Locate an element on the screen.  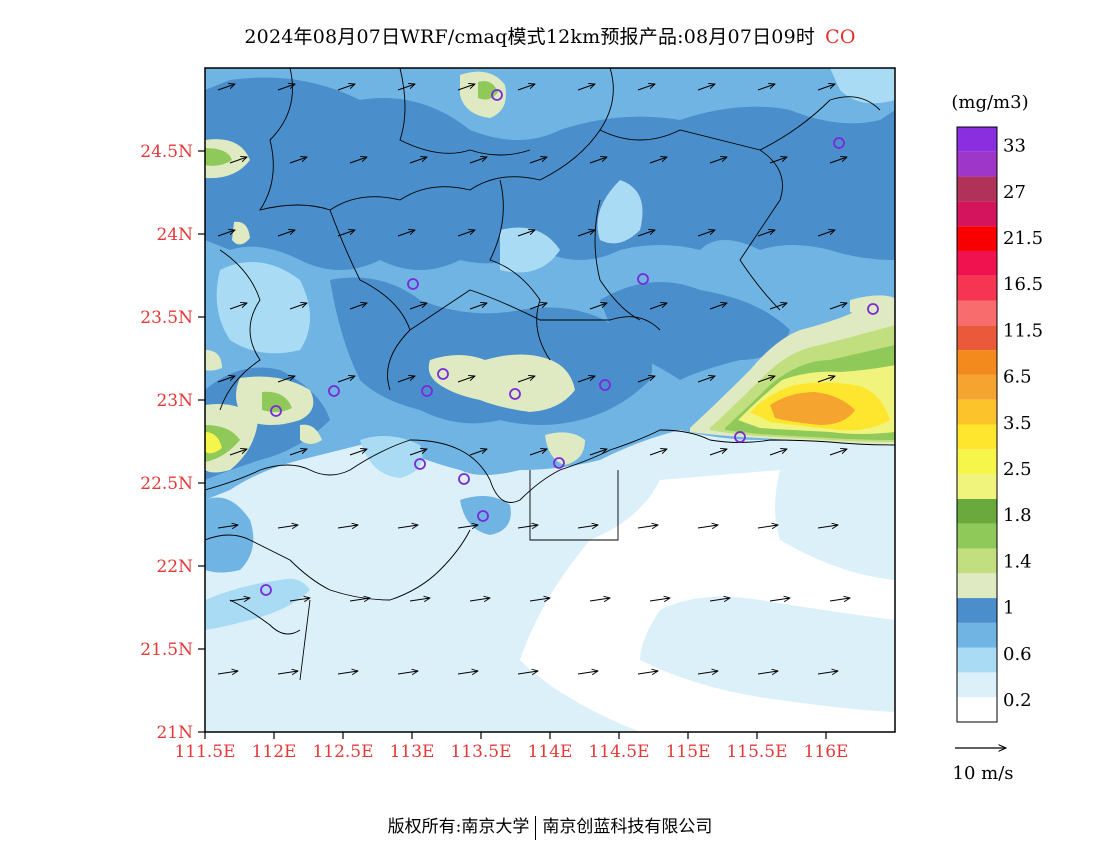
lat-tick-label: 21N is located at coordinates (174, 733).